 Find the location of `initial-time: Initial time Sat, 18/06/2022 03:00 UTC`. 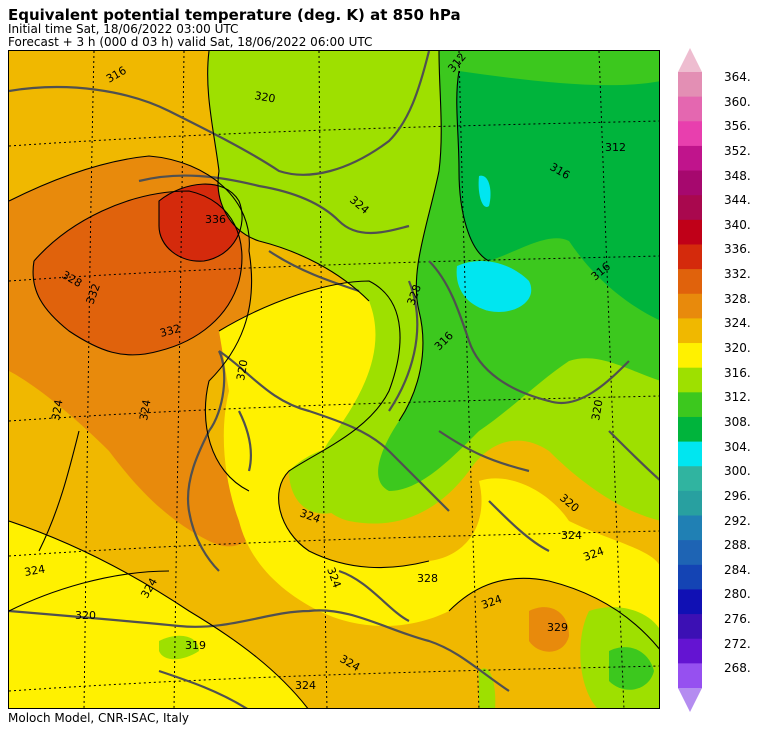

initial-time: Initial time Sat, 18/06/2022 03:00 UTC is located at coordinates (123, 29).